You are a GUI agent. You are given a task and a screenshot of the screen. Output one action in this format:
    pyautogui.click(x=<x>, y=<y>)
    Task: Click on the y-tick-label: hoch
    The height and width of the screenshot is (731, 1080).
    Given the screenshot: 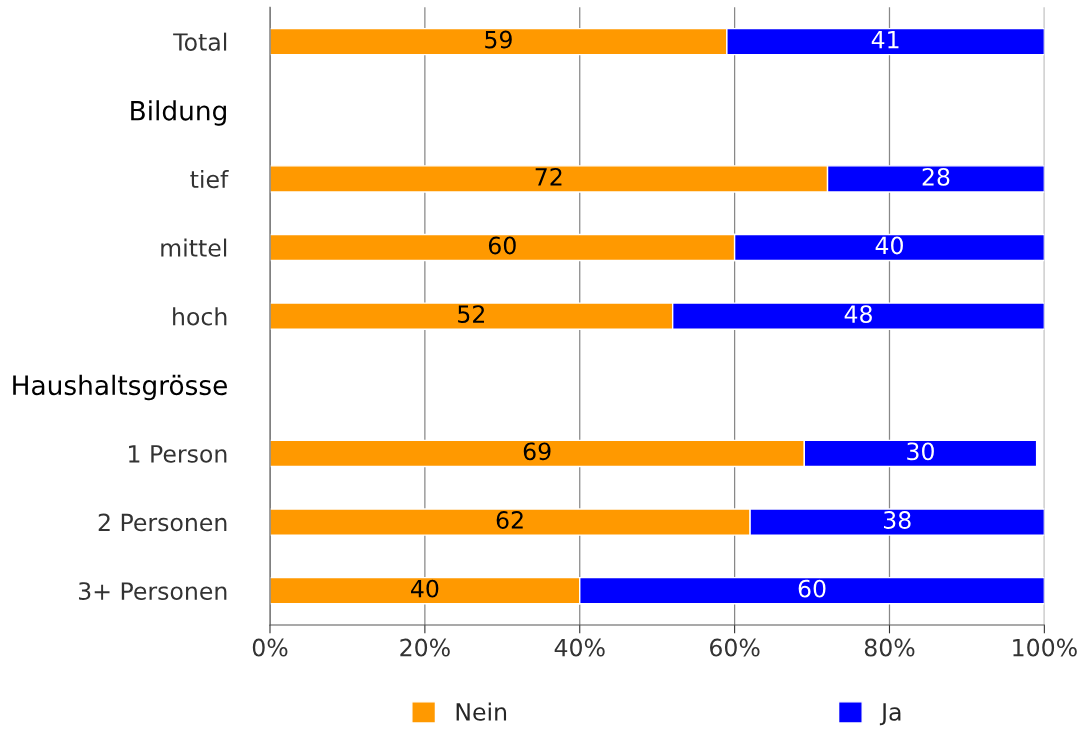 What is the action you would take?
    pyautogui.click(x=200, y=316)
    